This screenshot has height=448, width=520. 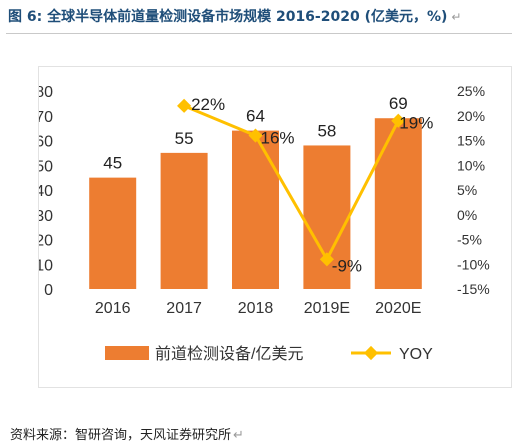 What do you see at coordinates (46, 166) in the screenshot?
I see `left-tick-label: 50` at bounding box center [46, 166].